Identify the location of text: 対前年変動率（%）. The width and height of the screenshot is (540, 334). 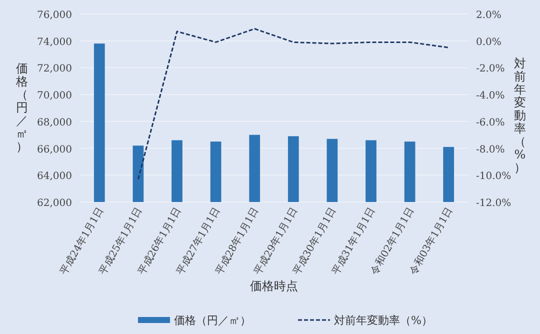
(520, 115).